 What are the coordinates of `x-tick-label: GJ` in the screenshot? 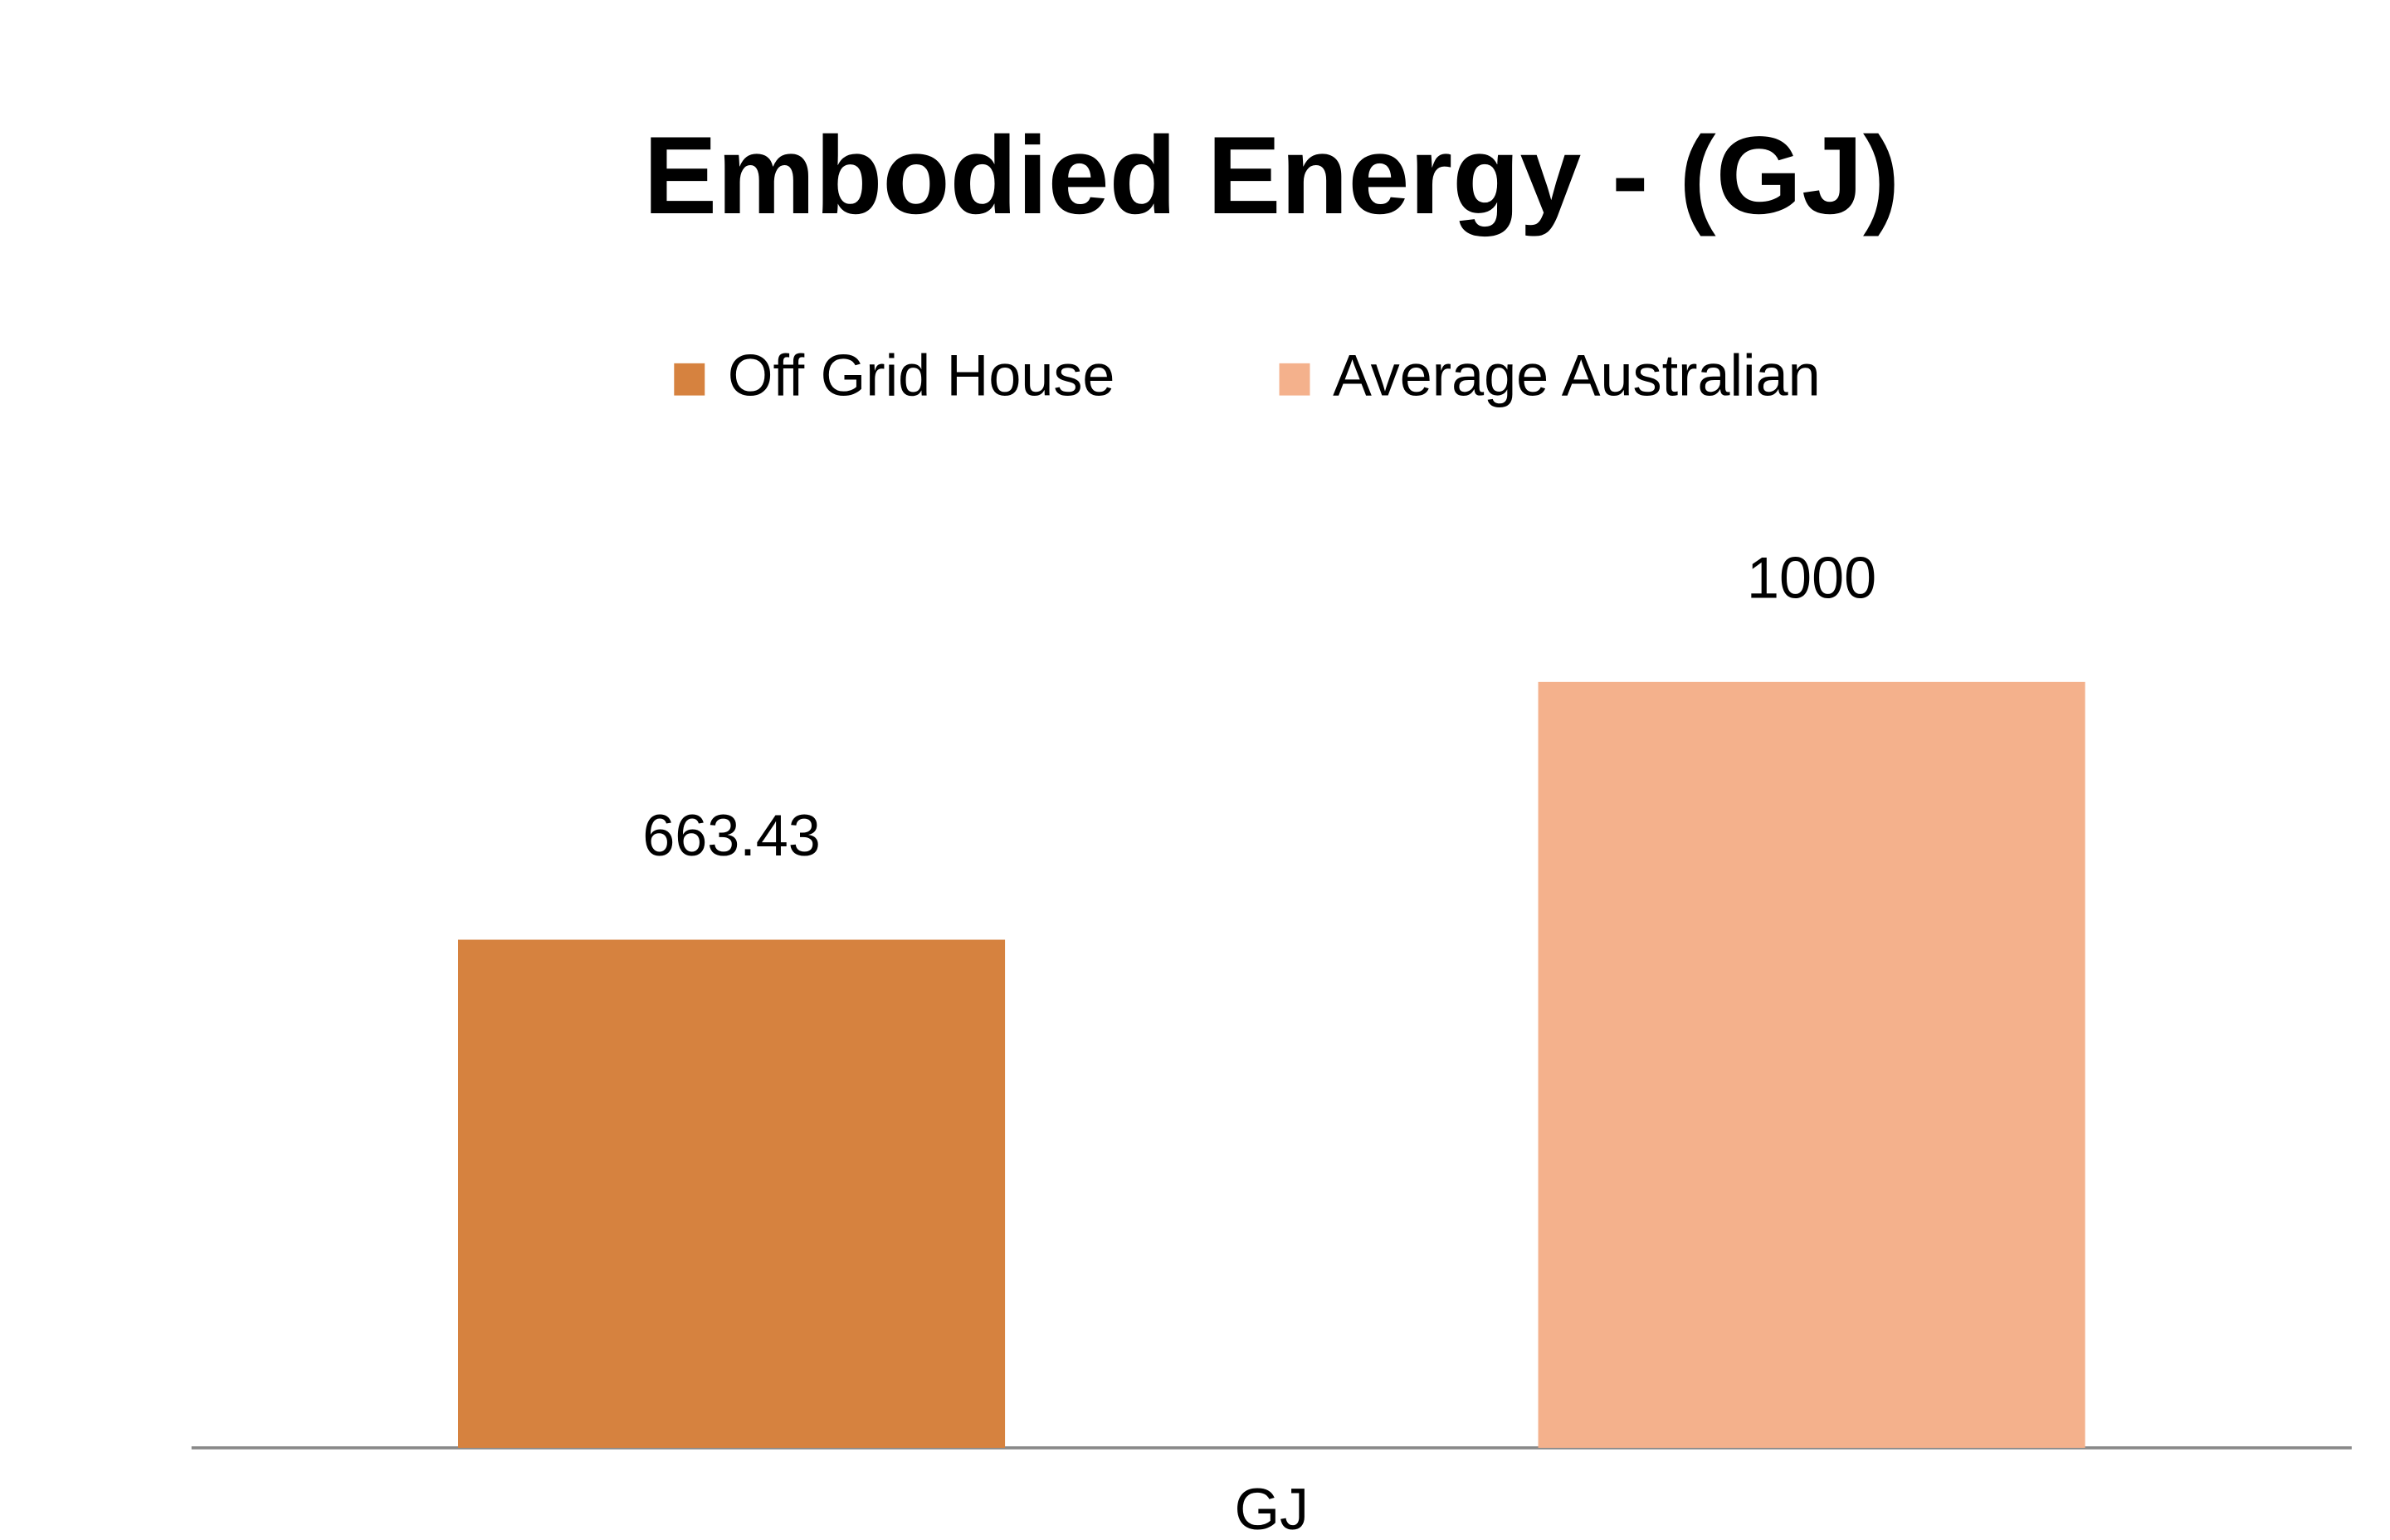 It's located at (1271, 1508).